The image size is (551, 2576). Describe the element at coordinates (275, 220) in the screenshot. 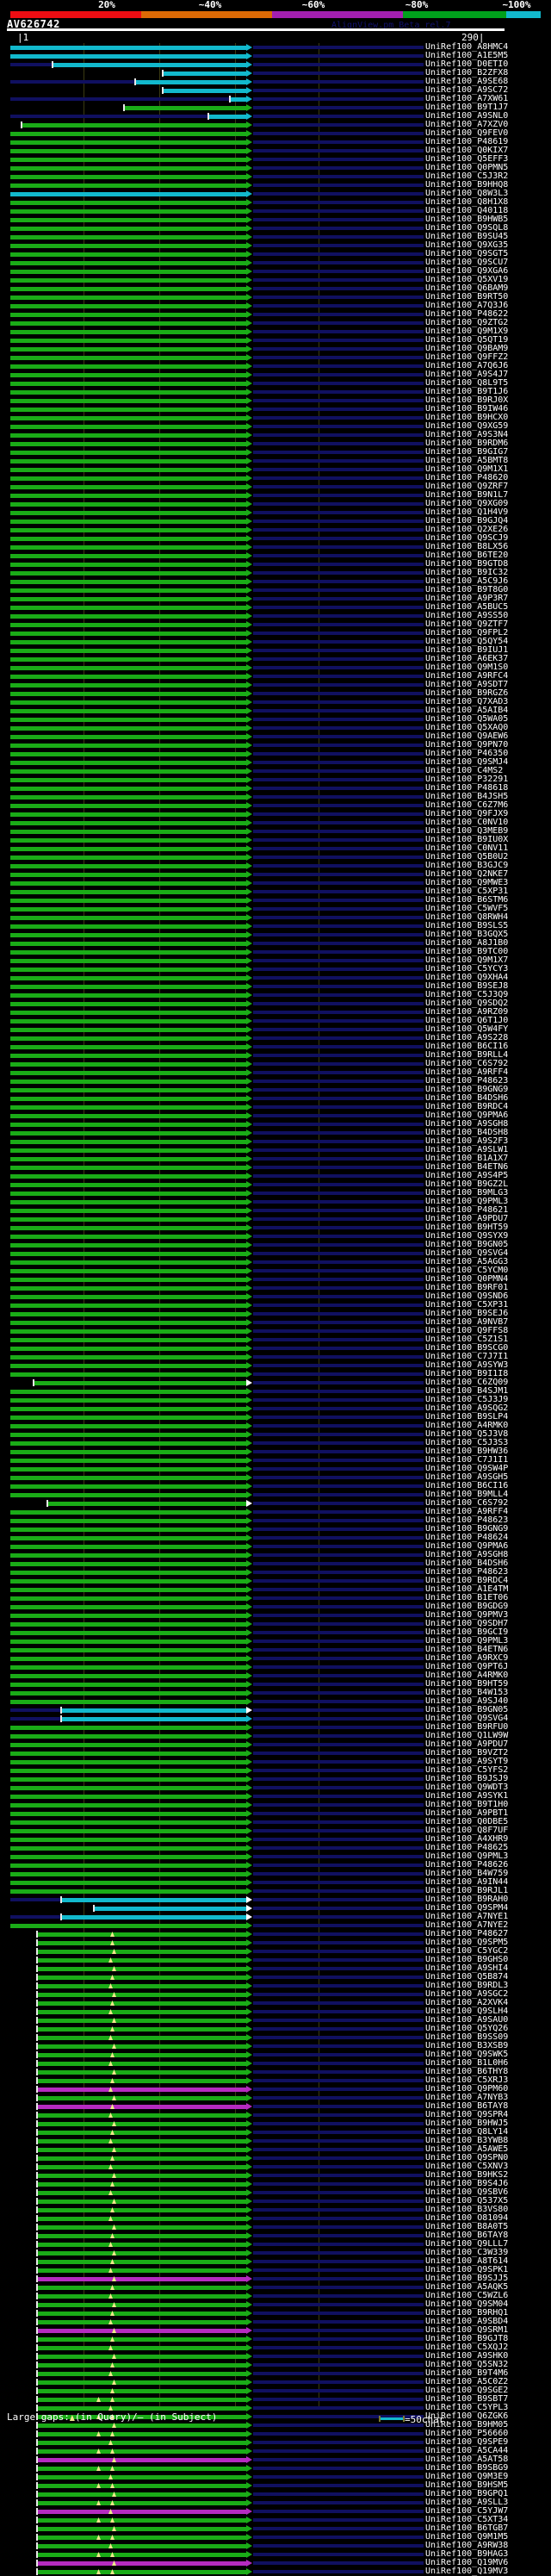

I see `hit-row: UniRef100_B9HWB5` at that location.